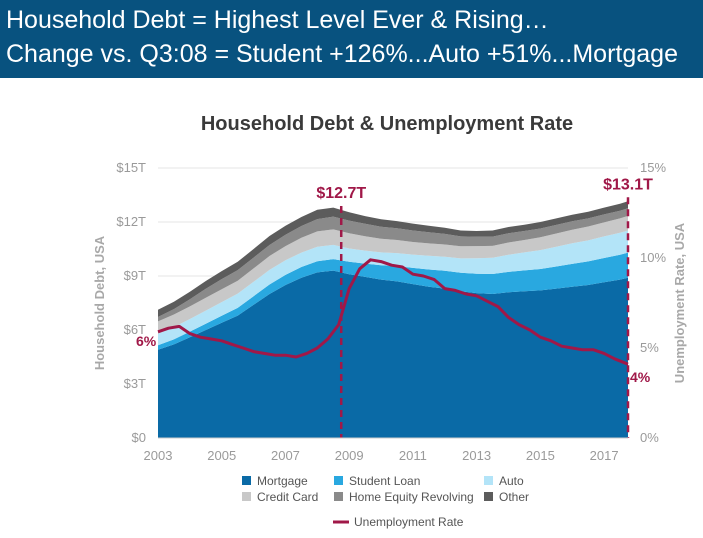 Image resolution: width=703 pixels, height=538 pixels. I want to click on area-home-equity-revolving, so click(393, 265).